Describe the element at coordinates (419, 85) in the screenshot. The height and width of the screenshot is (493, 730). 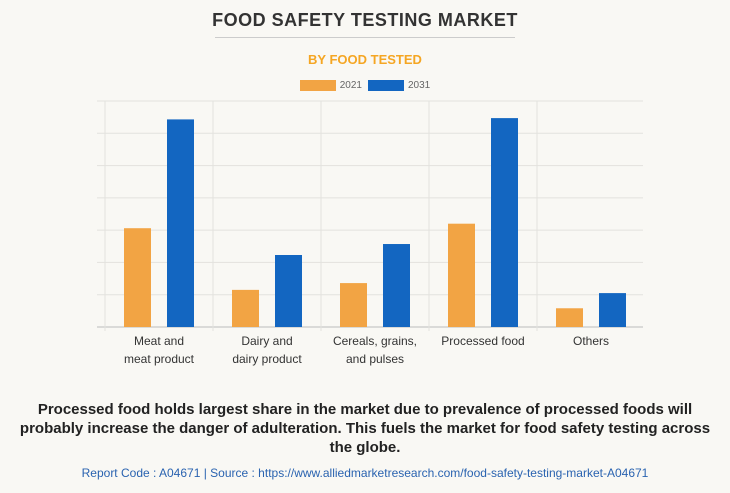
I see `legend-label-2031: 2031` at that location.